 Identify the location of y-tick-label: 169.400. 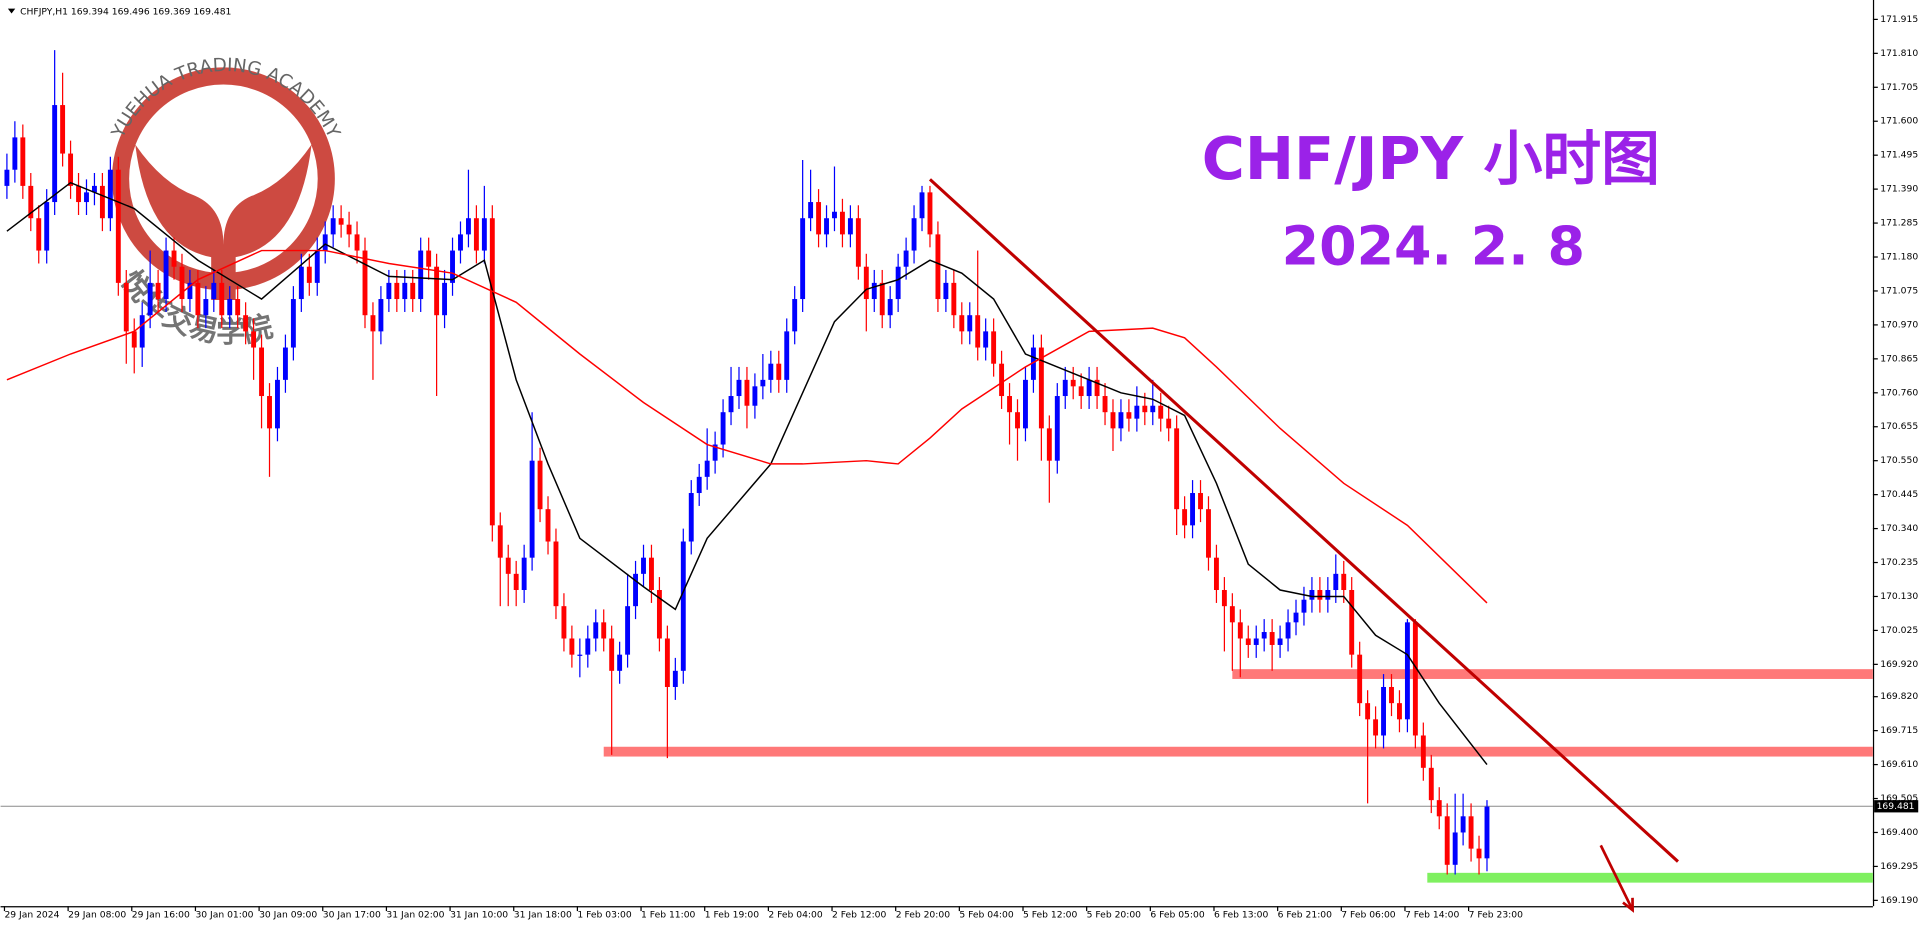
(1899, 832).